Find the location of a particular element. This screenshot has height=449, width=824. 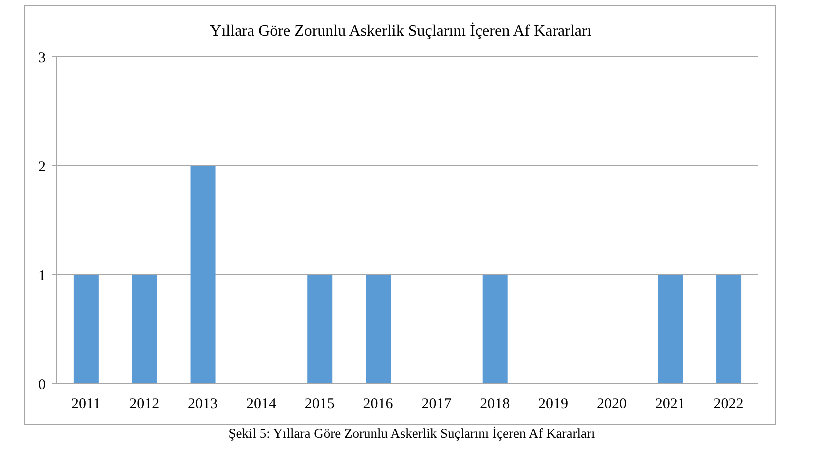

y-tick-label: 0 is located at coordinates (42, 385).